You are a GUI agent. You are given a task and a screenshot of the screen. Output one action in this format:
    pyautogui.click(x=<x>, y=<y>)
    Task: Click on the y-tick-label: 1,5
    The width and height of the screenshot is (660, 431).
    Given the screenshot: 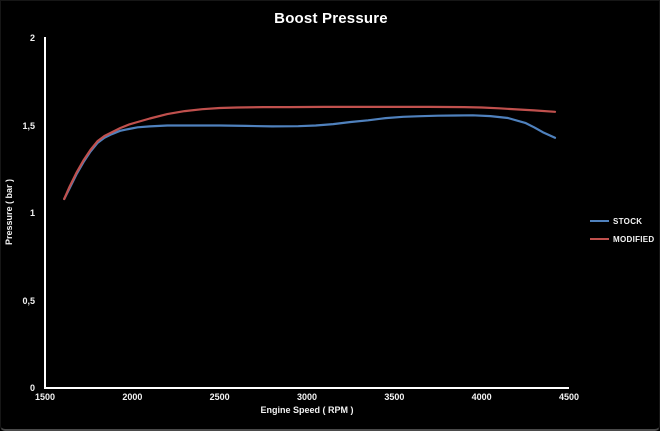 What is the action you would take?
    pyautogui.click(x=28, y=125)
    